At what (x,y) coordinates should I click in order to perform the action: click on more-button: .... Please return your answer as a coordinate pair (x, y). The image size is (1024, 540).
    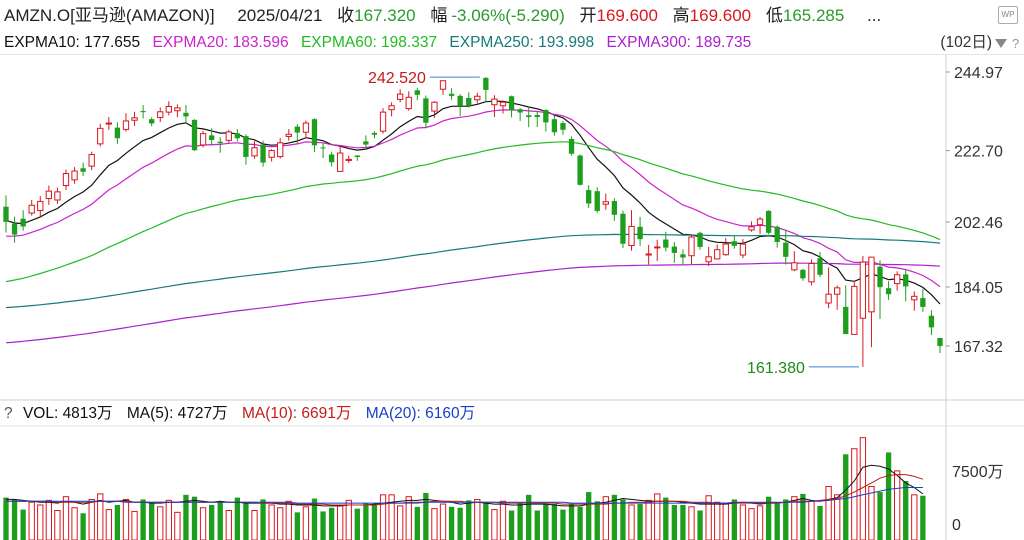
    Looking at the image, I should click on (874, 15).